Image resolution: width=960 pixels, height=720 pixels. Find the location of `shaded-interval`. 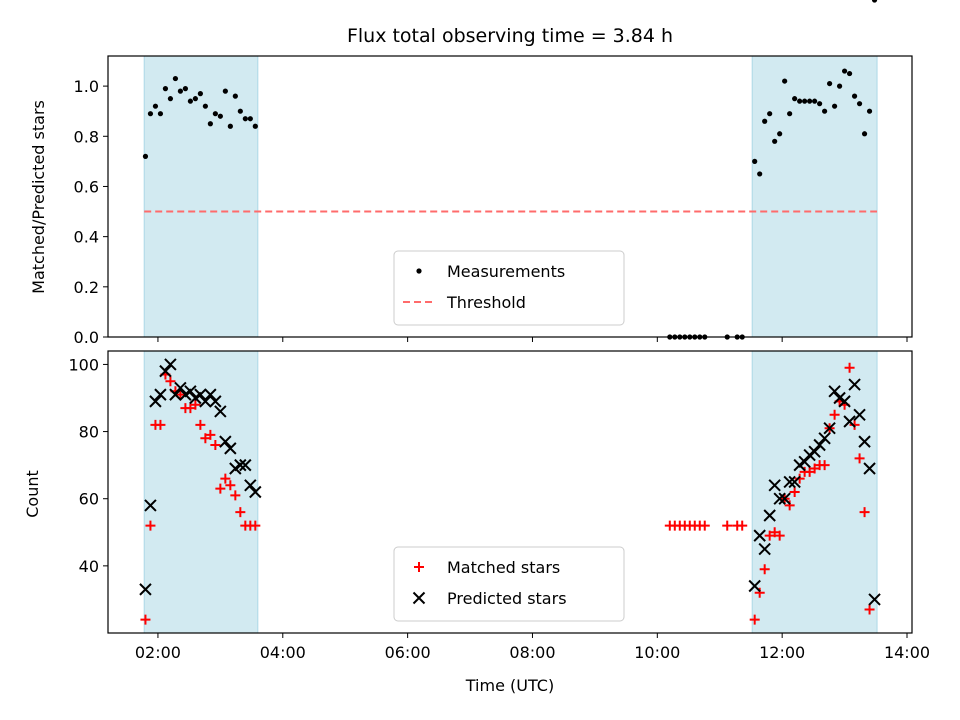

shaded-interval is located at coordinates (201, 196).